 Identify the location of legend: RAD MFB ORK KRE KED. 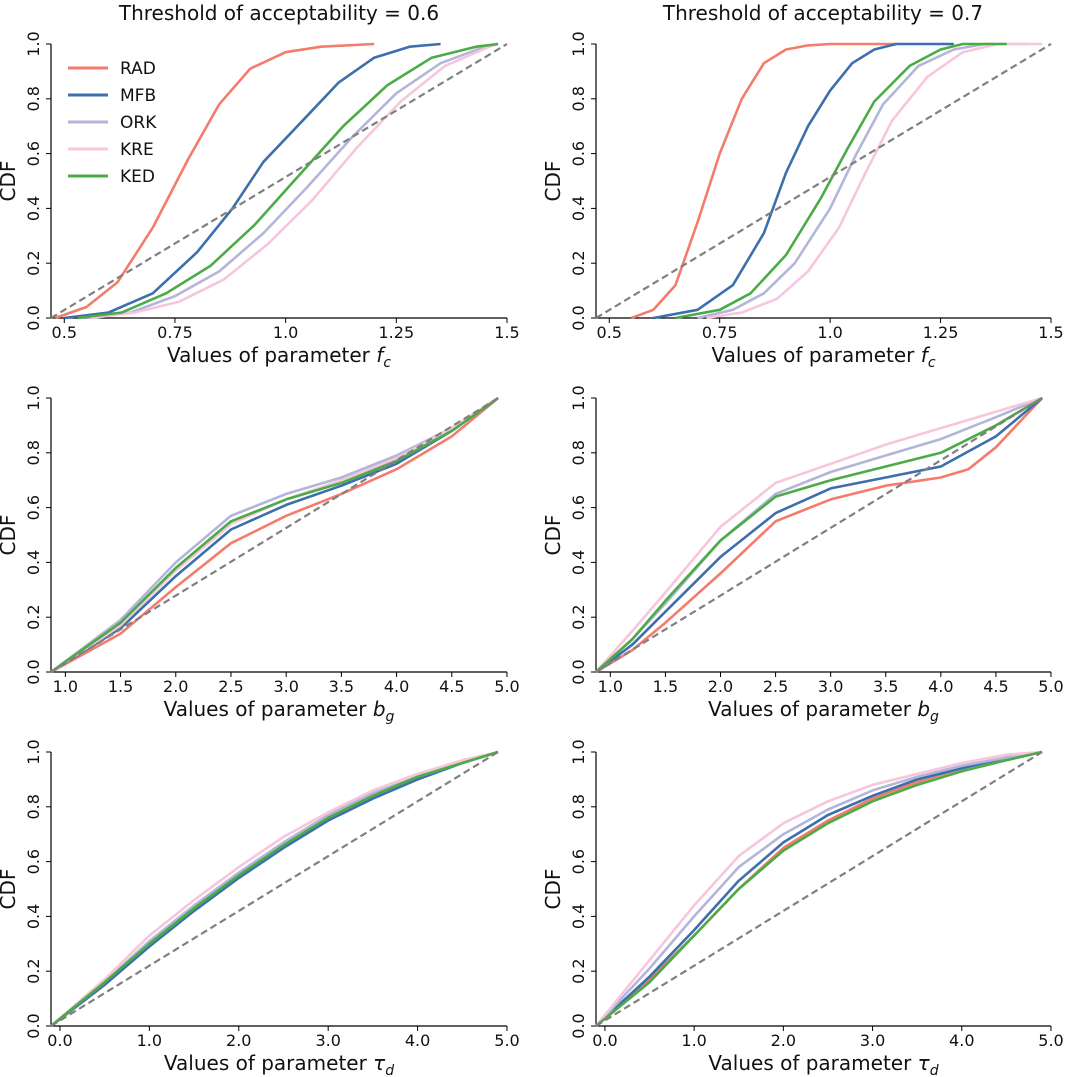
(112, 123).